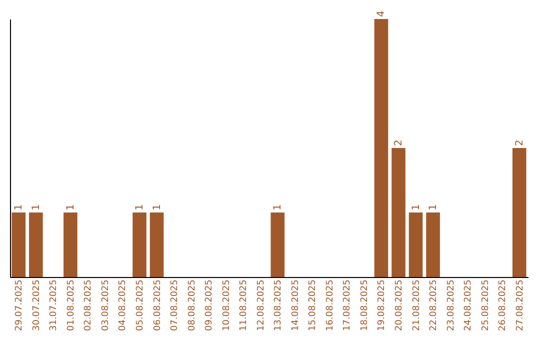  I want to click on x-tick-label: 11.08.2025, so click(244, 306).